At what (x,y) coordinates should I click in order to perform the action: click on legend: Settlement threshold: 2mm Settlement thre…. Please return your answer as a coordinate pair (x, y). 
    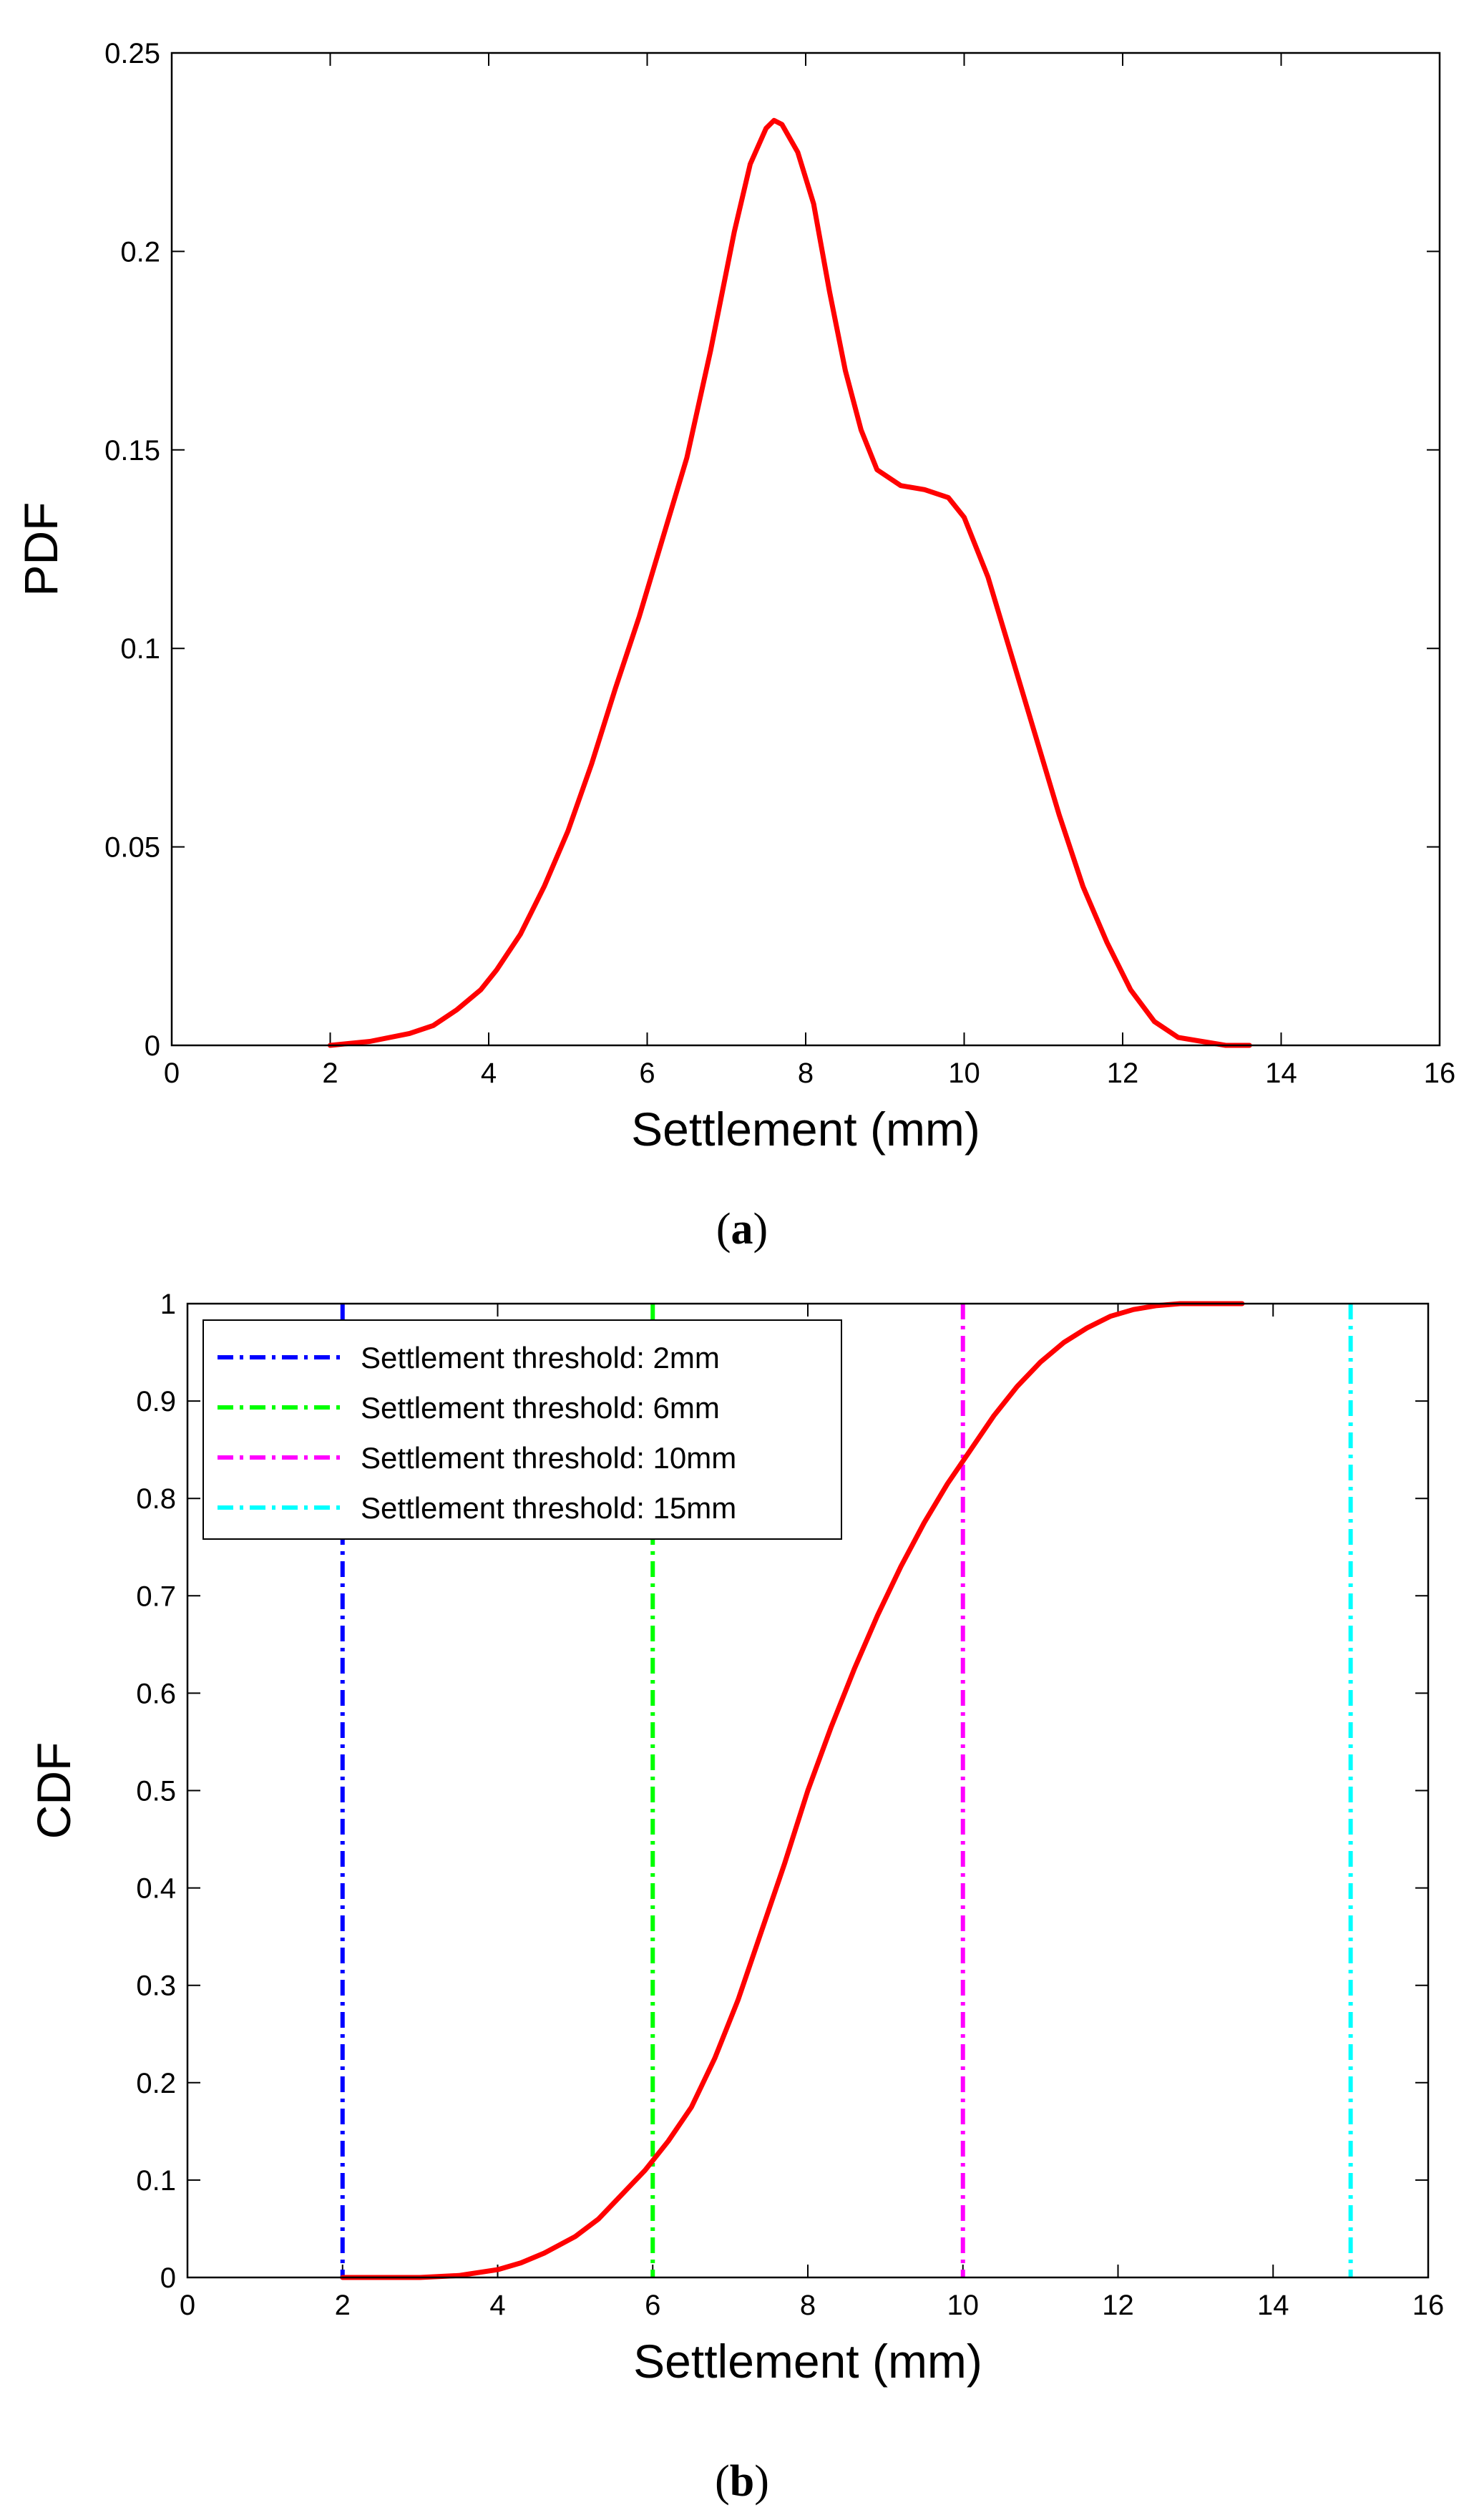
    Looking at the image, I should click on (522, 1429).